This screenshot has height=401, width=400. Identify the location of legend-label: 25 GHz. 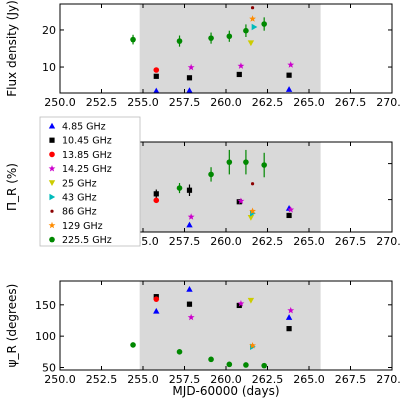
(79, 183).